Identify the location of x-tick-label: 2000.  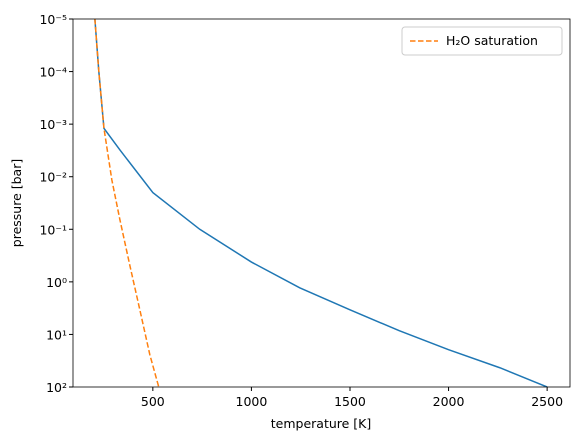
(449, 401).